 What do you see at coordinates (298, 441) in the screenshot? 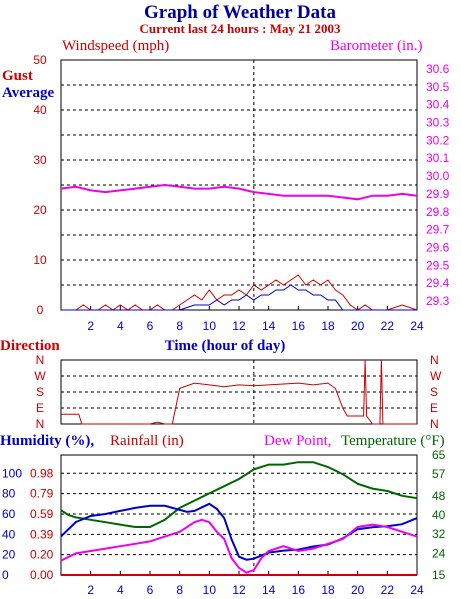
I see `dewpoint-label: Dew Point,` at bounding box center [298, 441].